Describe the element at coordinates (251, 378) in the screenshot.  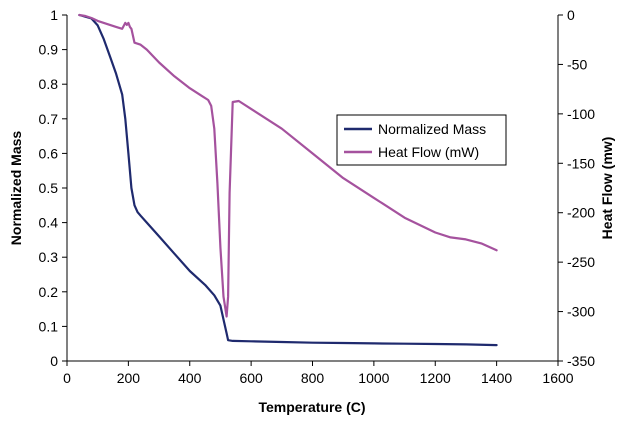
I see `x-tick-label: 600` at that location.